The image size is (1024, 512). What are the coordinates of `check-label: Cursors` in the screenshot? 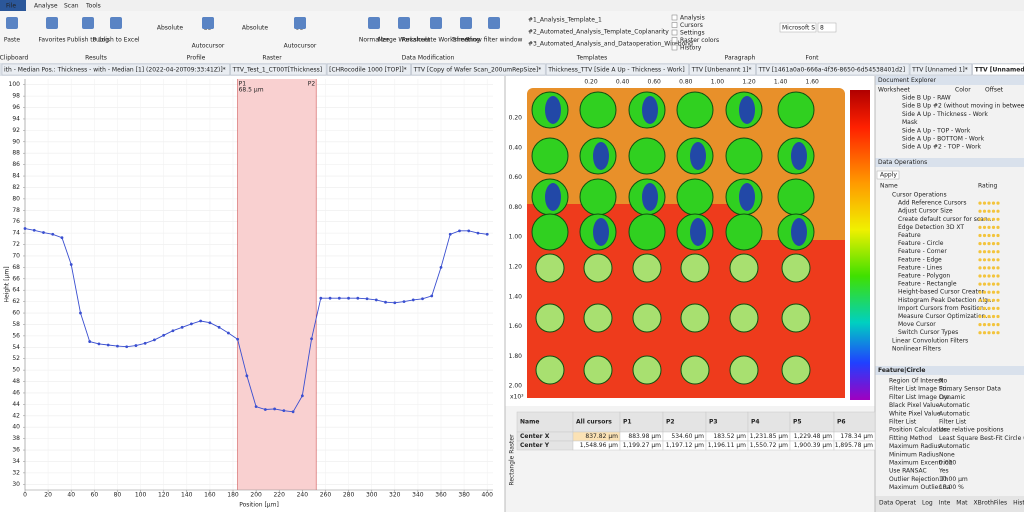 It's located at (691, 25).